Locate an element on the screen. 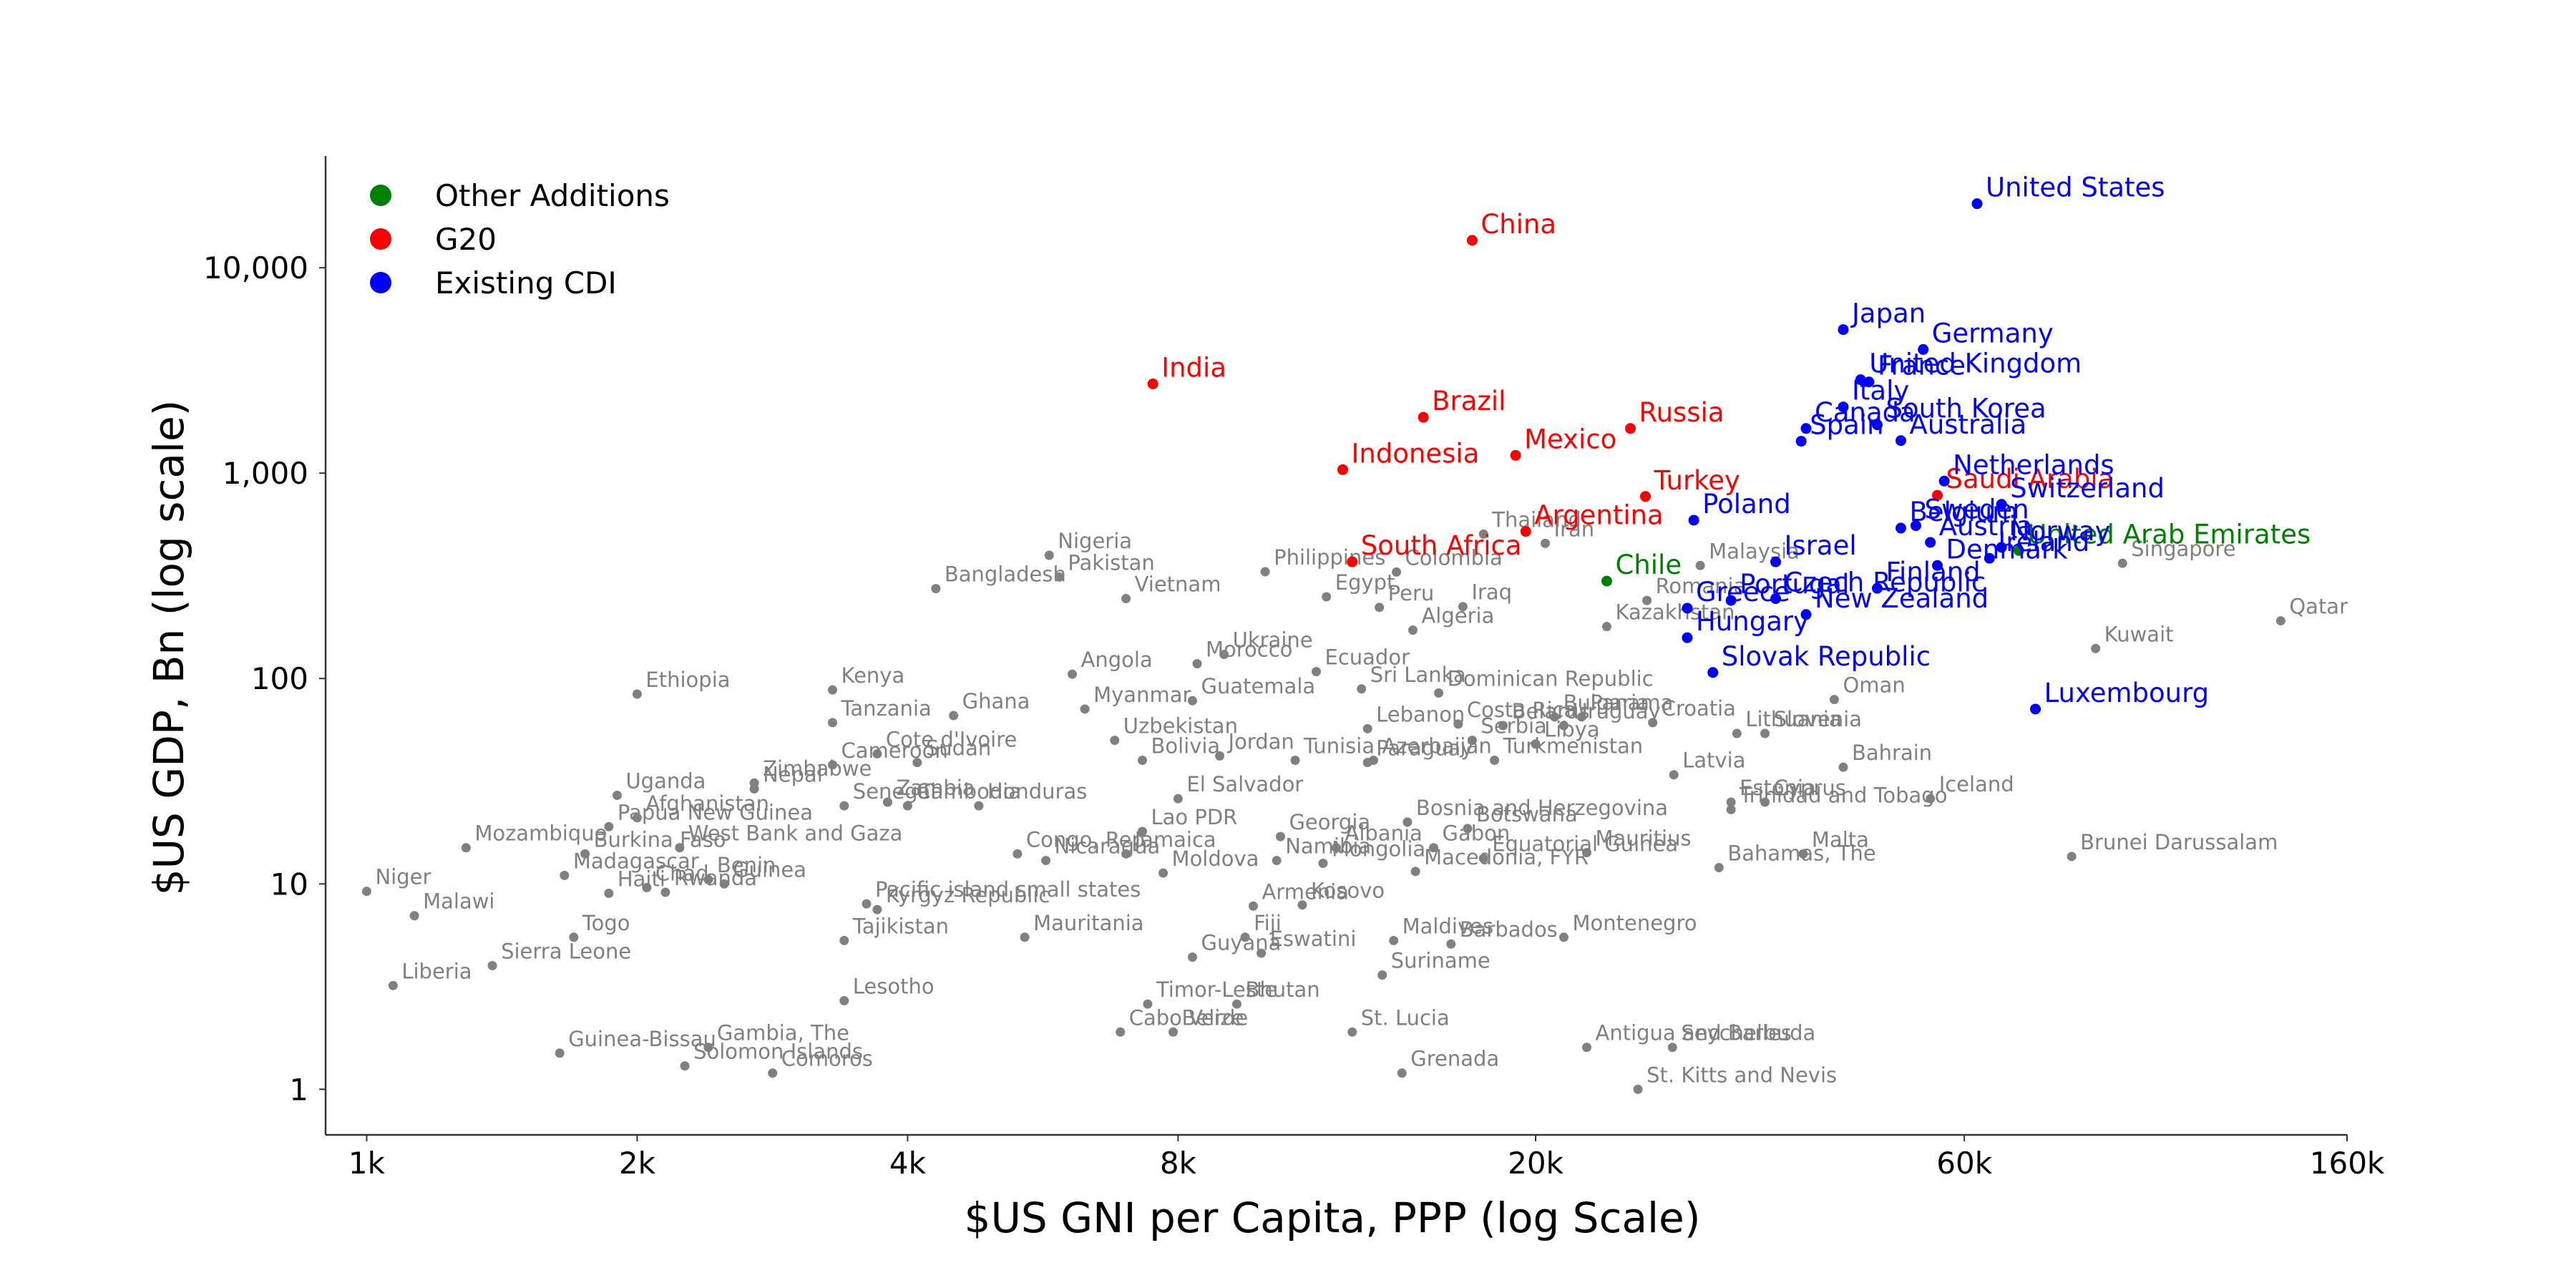 The height and width of the screenshot is (1288, 2576). point-portugal is located at coordinates (1731, 600).